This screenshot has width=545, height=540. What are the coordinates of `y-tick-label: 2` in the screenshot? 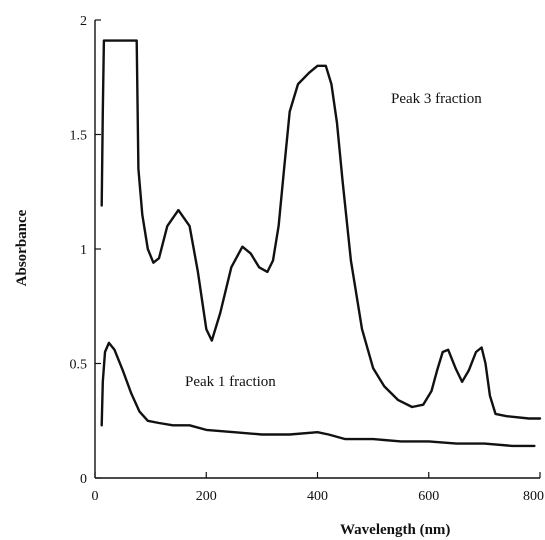 It's located at (83, 21).